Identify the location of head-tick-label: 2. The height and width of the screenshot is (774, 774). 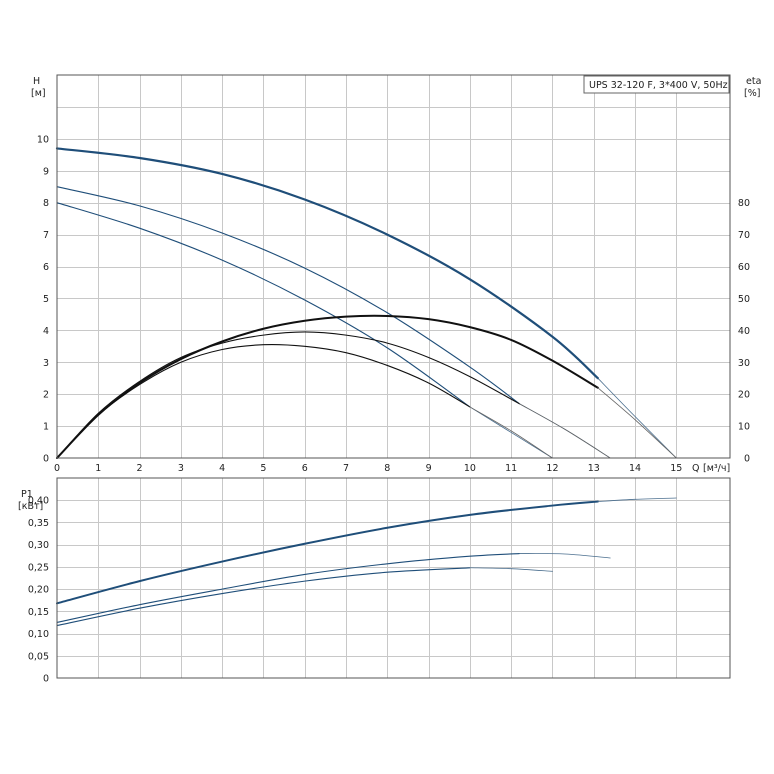
(46, 395).